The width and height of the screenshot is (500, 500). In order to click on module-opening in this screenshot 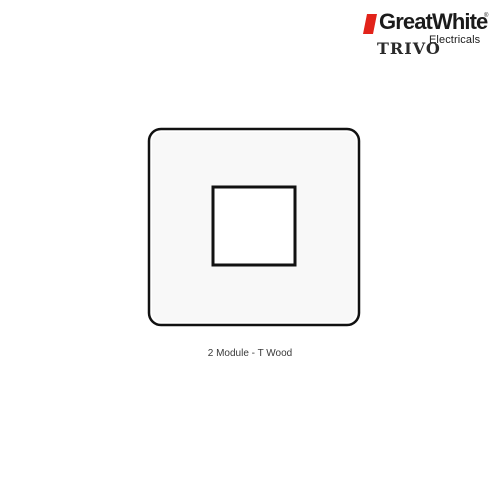, I will do `click(254, 226)`.